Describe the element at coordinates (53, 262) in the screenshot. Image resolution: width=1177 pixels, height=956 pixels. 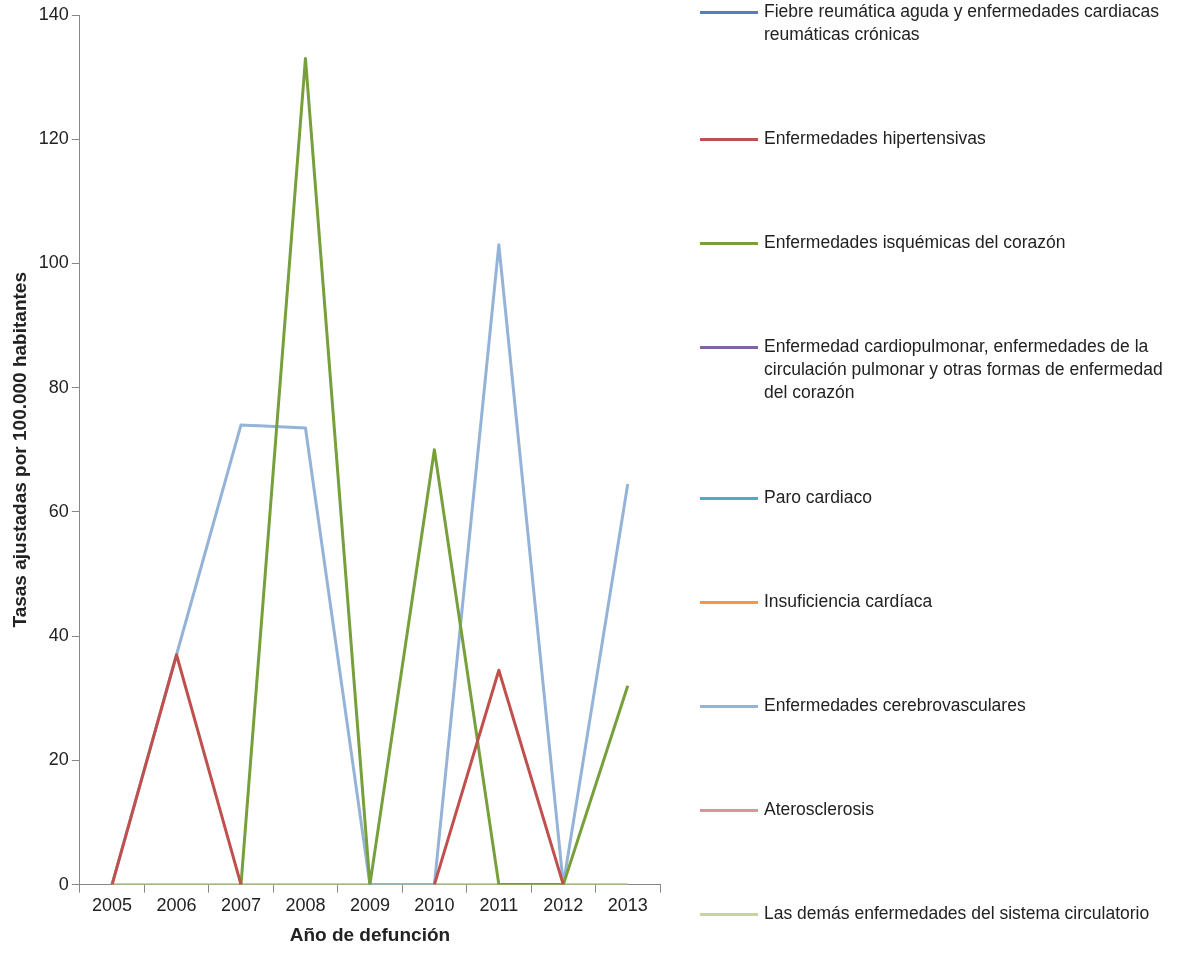
I see `y-tick-label: 100` at that location.